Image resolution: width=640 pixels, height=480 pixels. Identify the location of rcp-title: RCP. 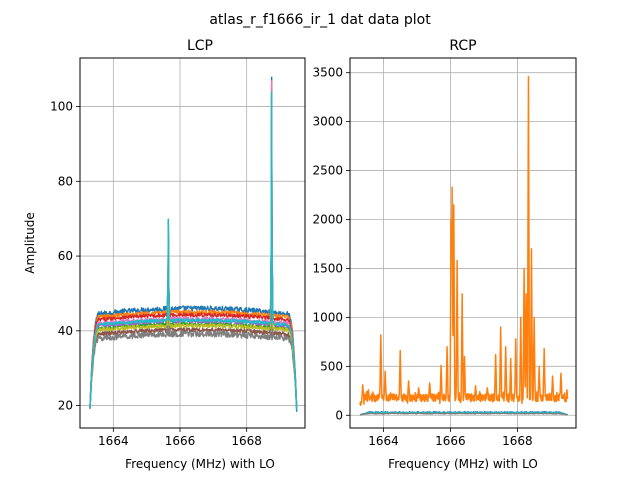
(462, 46).